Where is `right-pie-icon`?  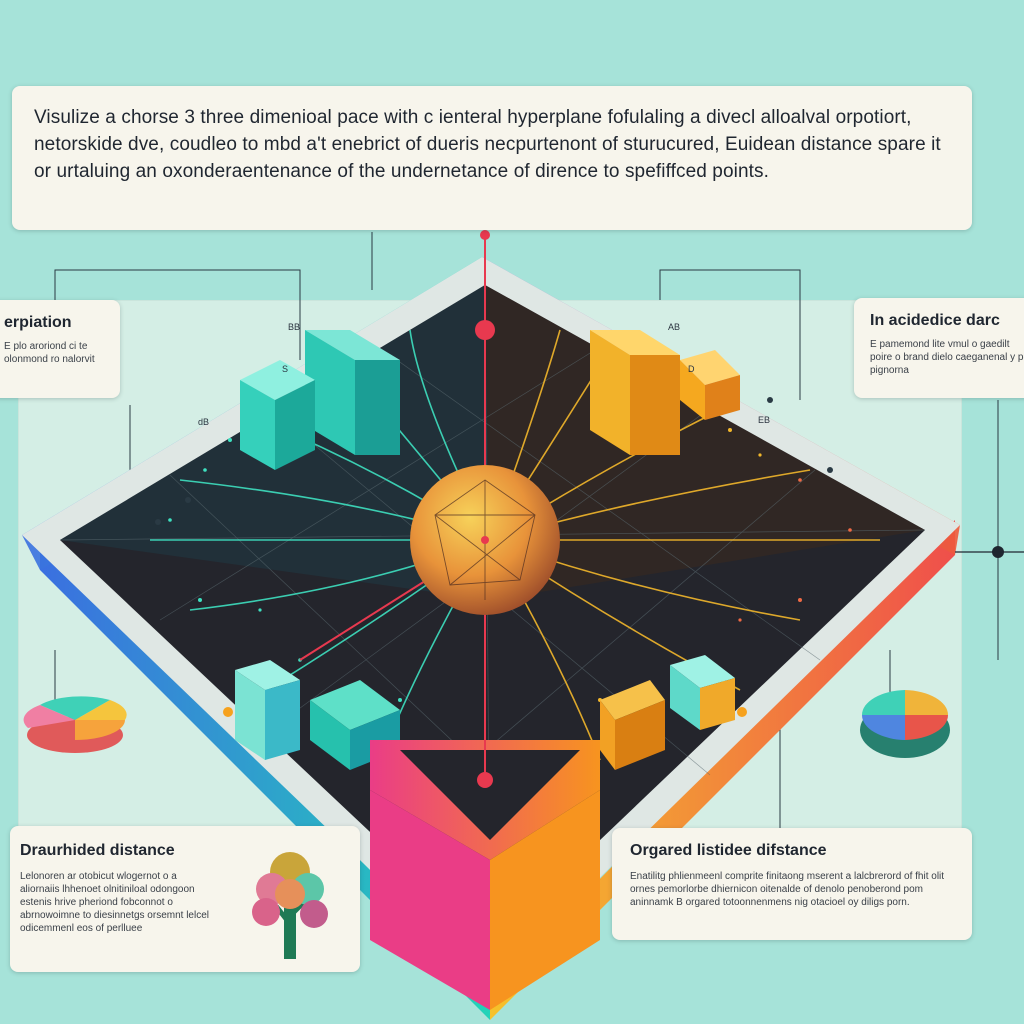 right-pie-icon is located at coordinates (905, 724).